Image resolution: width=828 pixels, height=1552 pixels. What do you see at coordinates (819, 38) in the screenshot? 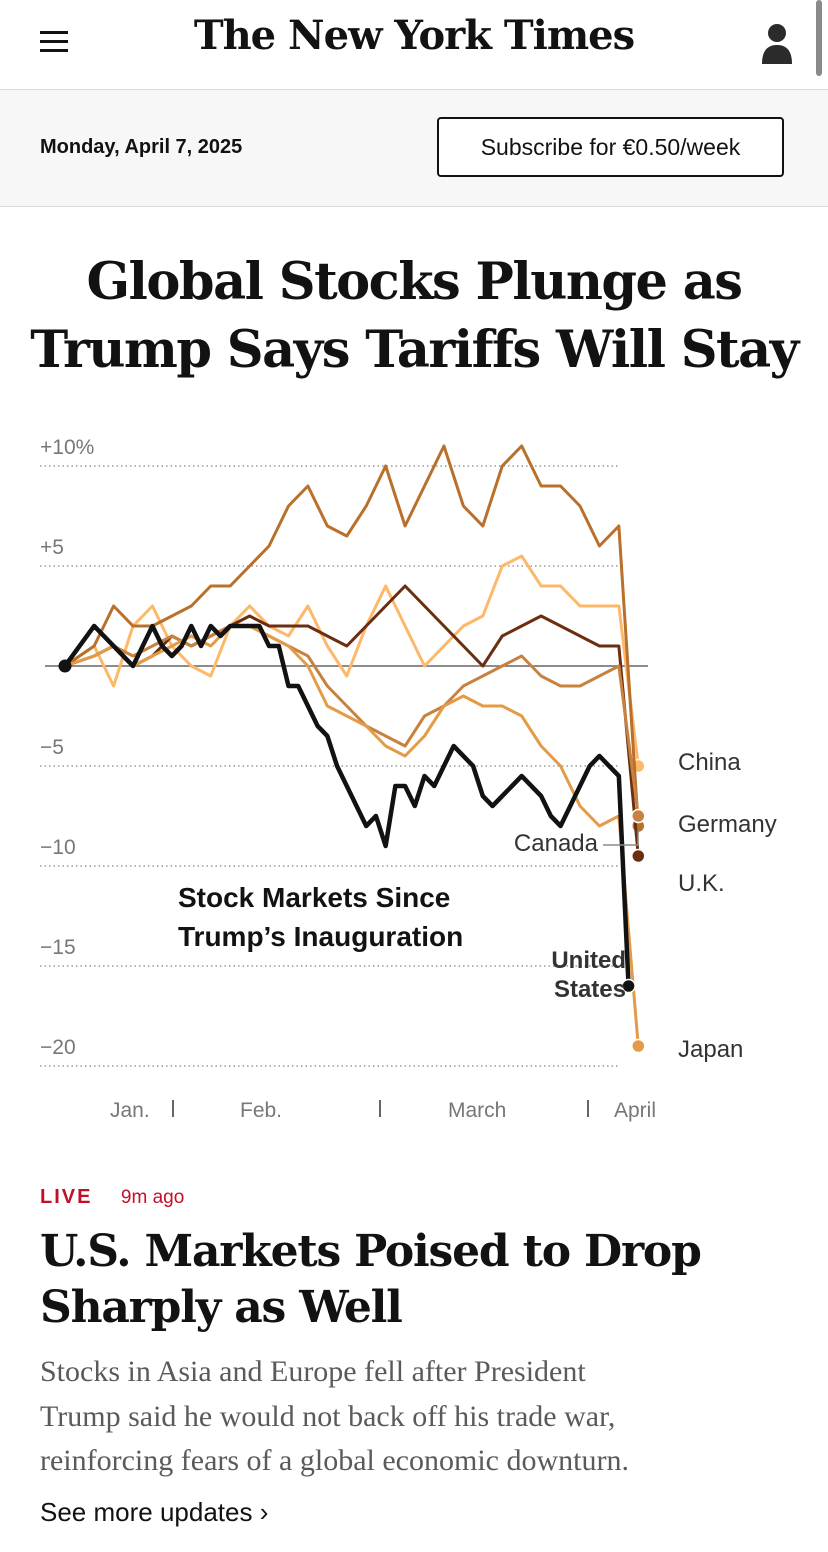
I see `scrollbar` at bounding box center [819, 38].